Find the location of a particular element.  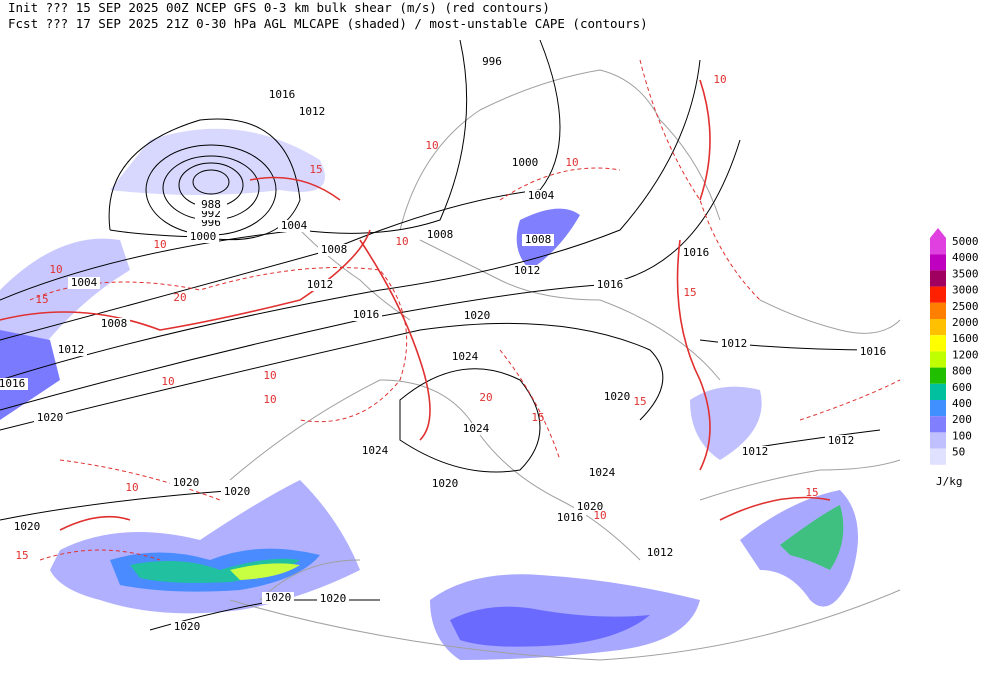

isobar-label: 996 is located at coordinates (492, 61).